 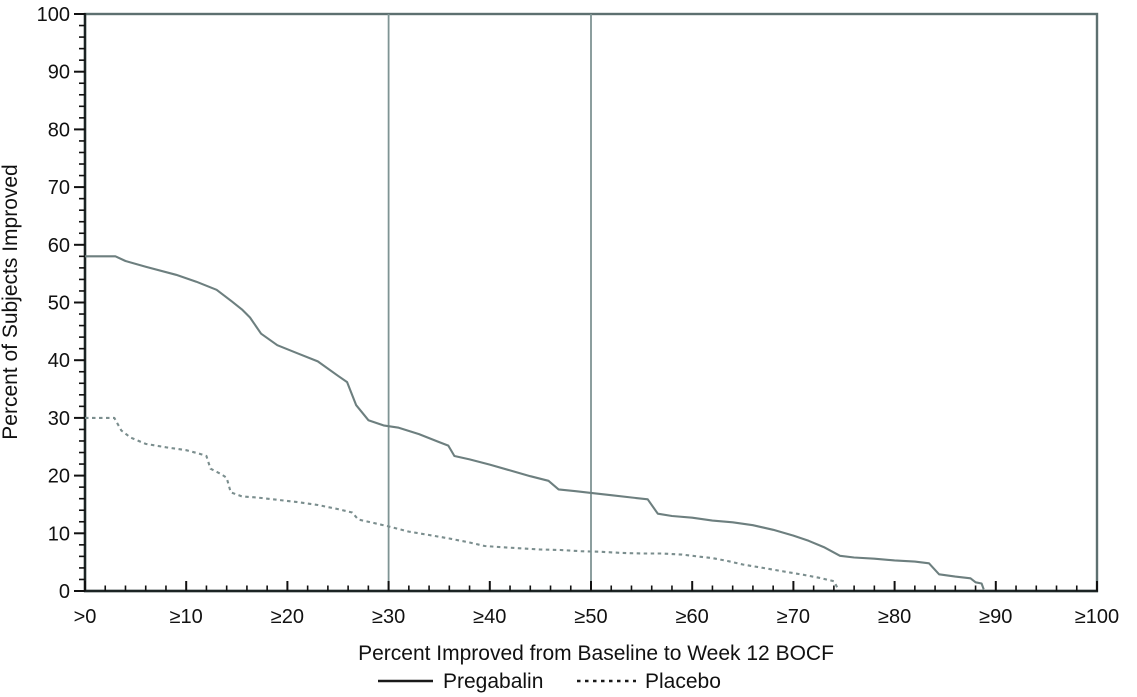 What do you see at coordinates (59, 419) in the screenshot?
I see `y-tick-label: 30` at bounding box center [59, 419].